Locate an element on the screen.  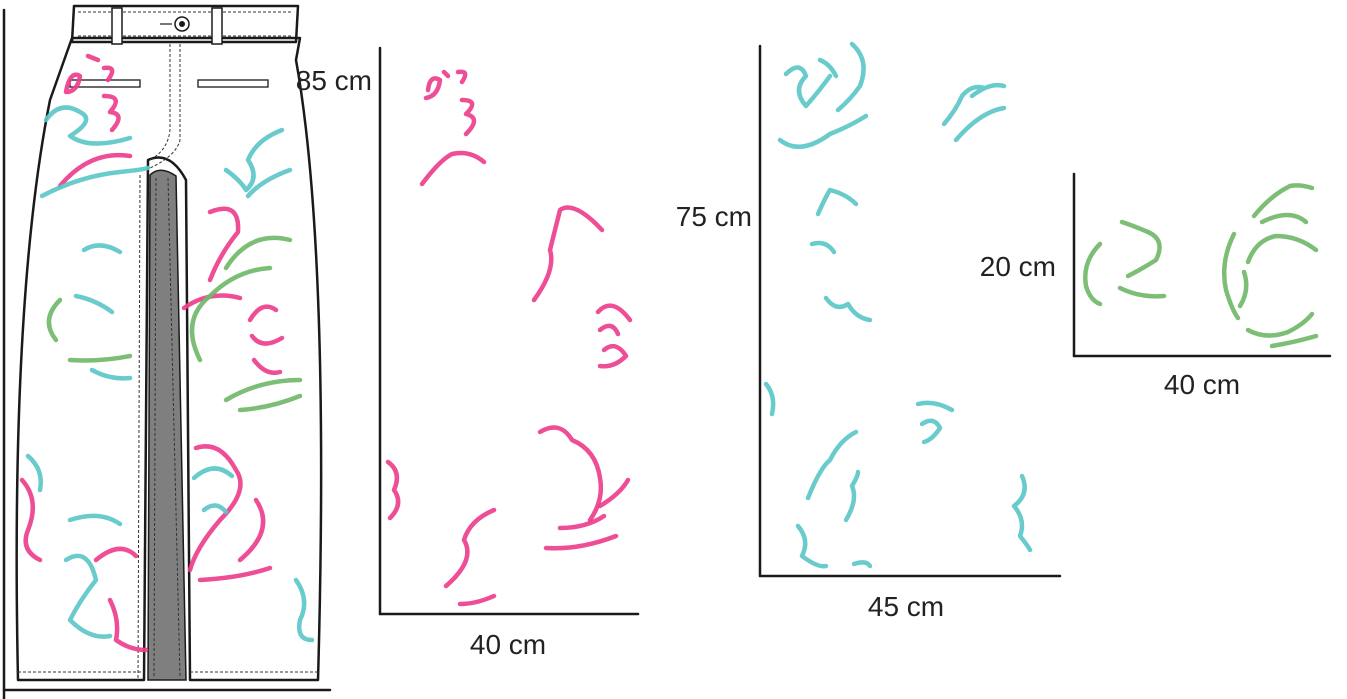
belt-loop-left is located at coordinates (117, 26).